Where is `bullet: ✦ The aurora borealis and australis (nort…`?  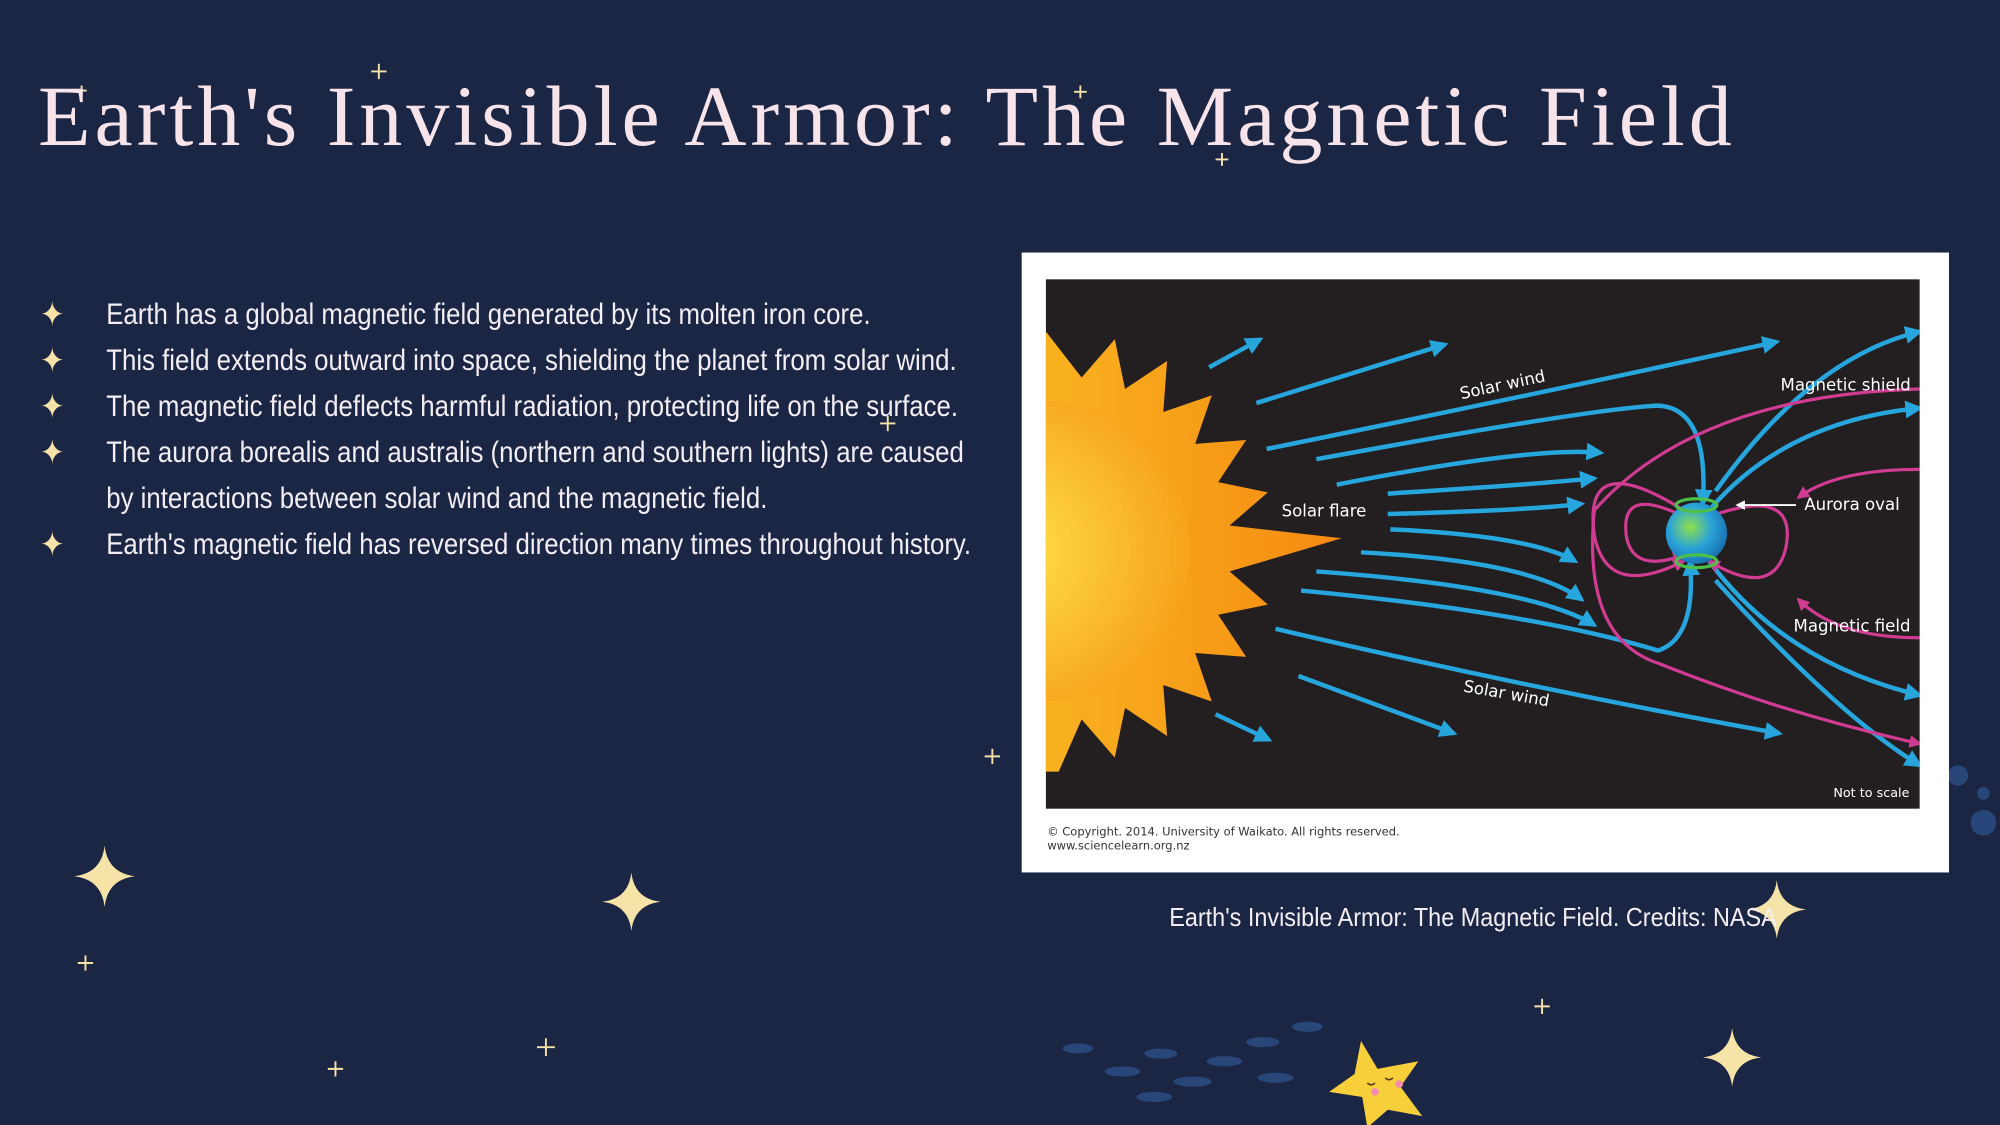 bullet: ✦ The aurora borealis and australis (nort… is located at coordinates (517, 476).